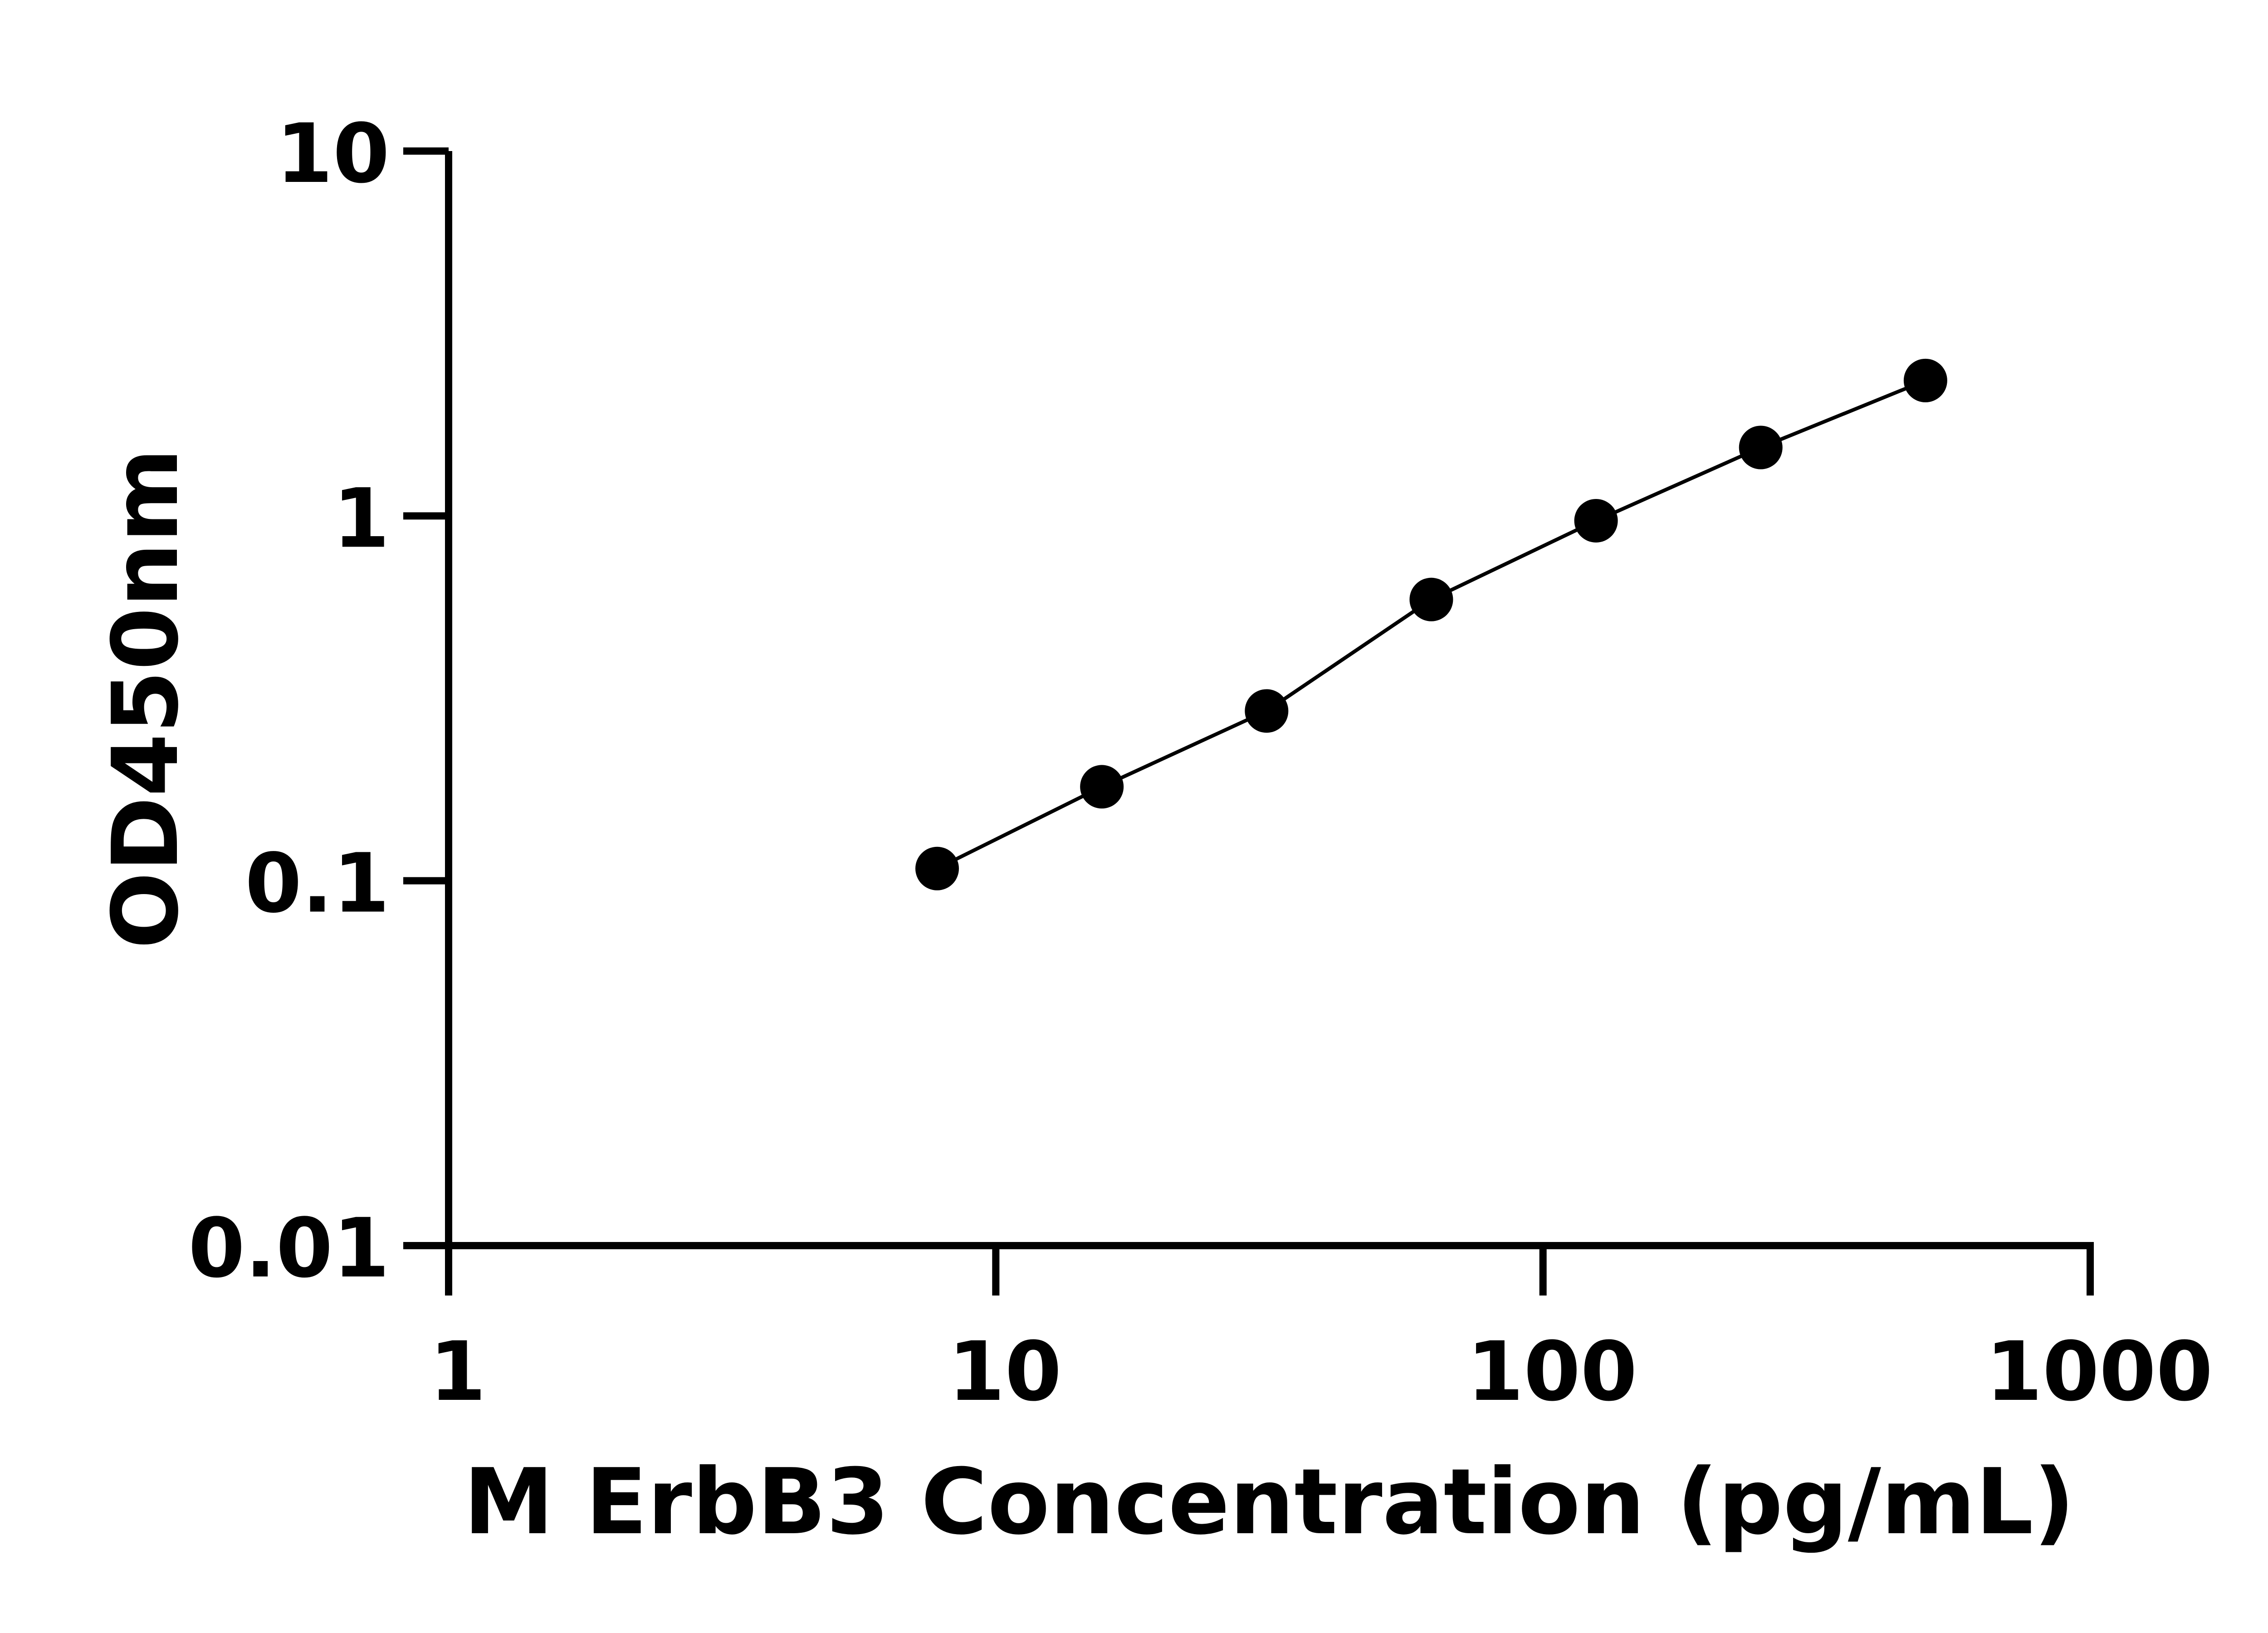 The image size is (2268, 1633). I want to click on x-tick-label: 10, so click(1005, 1372).